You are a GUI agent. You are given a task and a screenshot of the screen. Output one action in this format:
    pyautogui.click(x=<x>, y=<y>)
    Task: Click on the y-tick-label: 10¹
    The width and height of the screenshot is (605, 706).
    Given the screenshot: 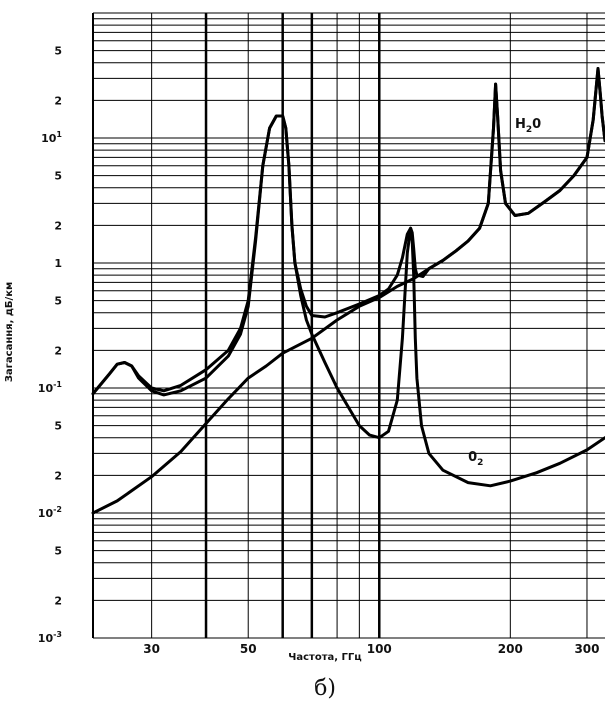 What is the action you would take?
    pyautogui.click(x=51, y=137)
    